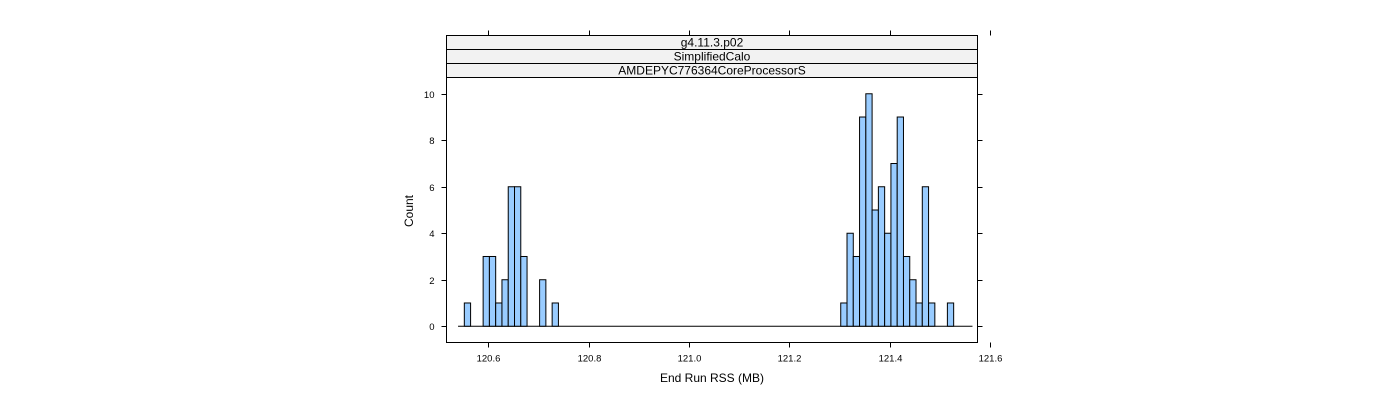 This screenshot has height=400, width=1400. I want to click on y-tick-label: 6, so click(431, 188).